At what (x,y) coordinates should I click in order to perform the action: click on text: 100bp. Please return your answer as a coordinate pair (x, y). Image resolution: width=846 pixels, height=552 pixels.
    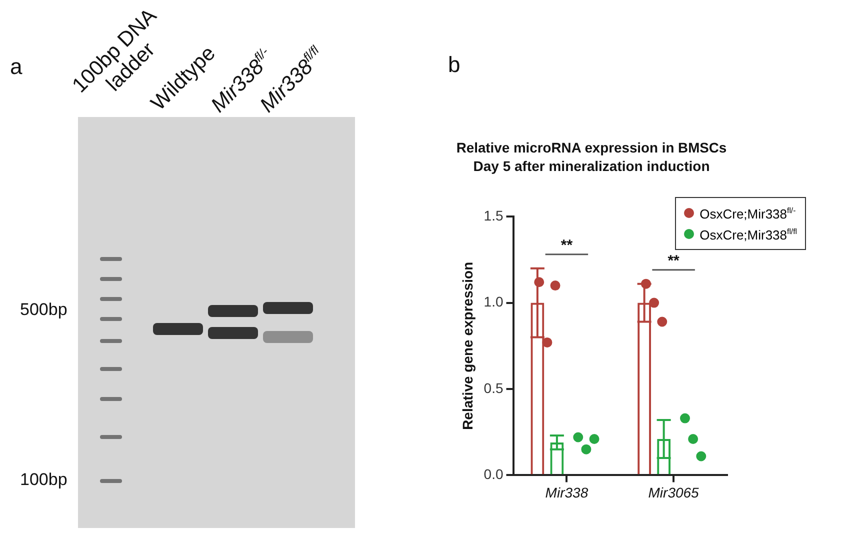
    Looking at the image, I should click on (44, 480).